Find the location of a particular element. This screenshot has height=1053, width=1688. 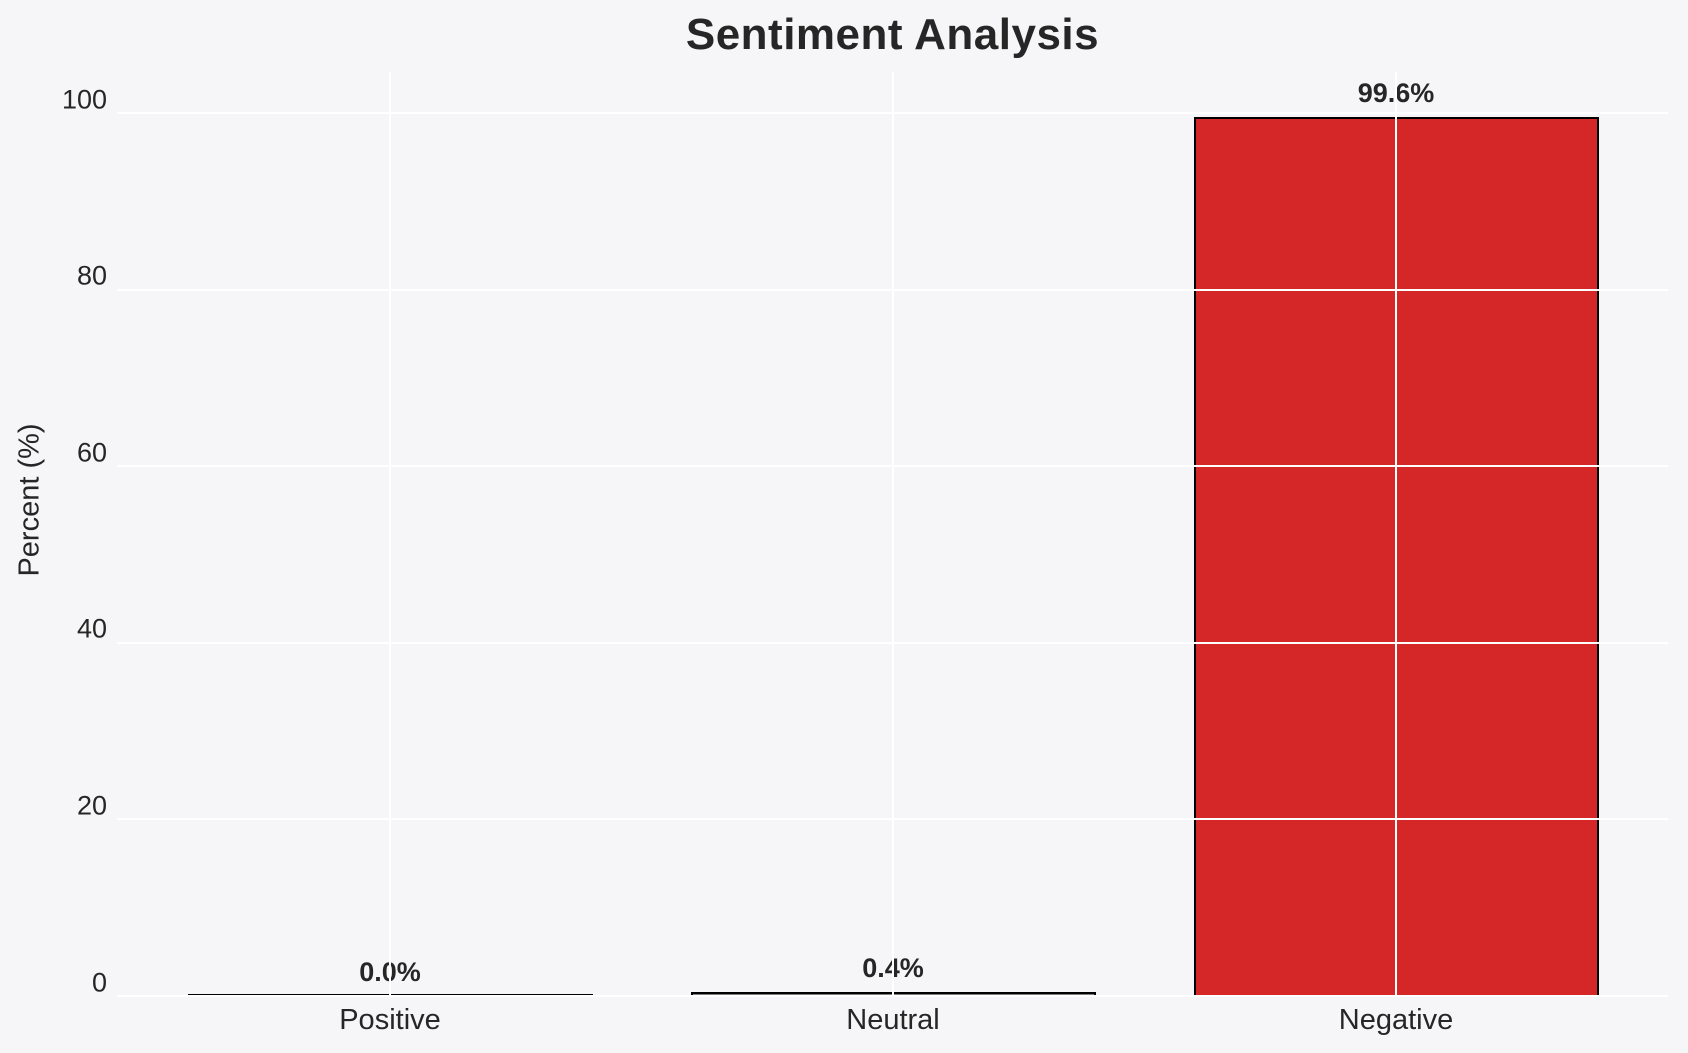

x-tick-label-neutral: Neutral is located at coordinates (893, 1020).